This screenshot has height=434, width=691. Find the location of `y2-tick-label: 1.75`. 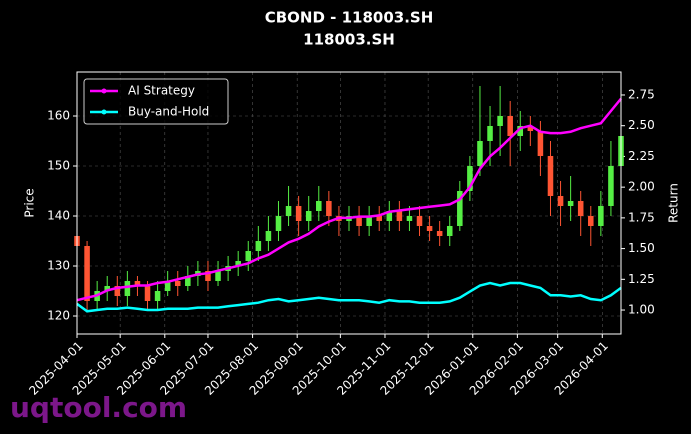

y2-tick-label: 1.75 is located at coordinates (641, 217).